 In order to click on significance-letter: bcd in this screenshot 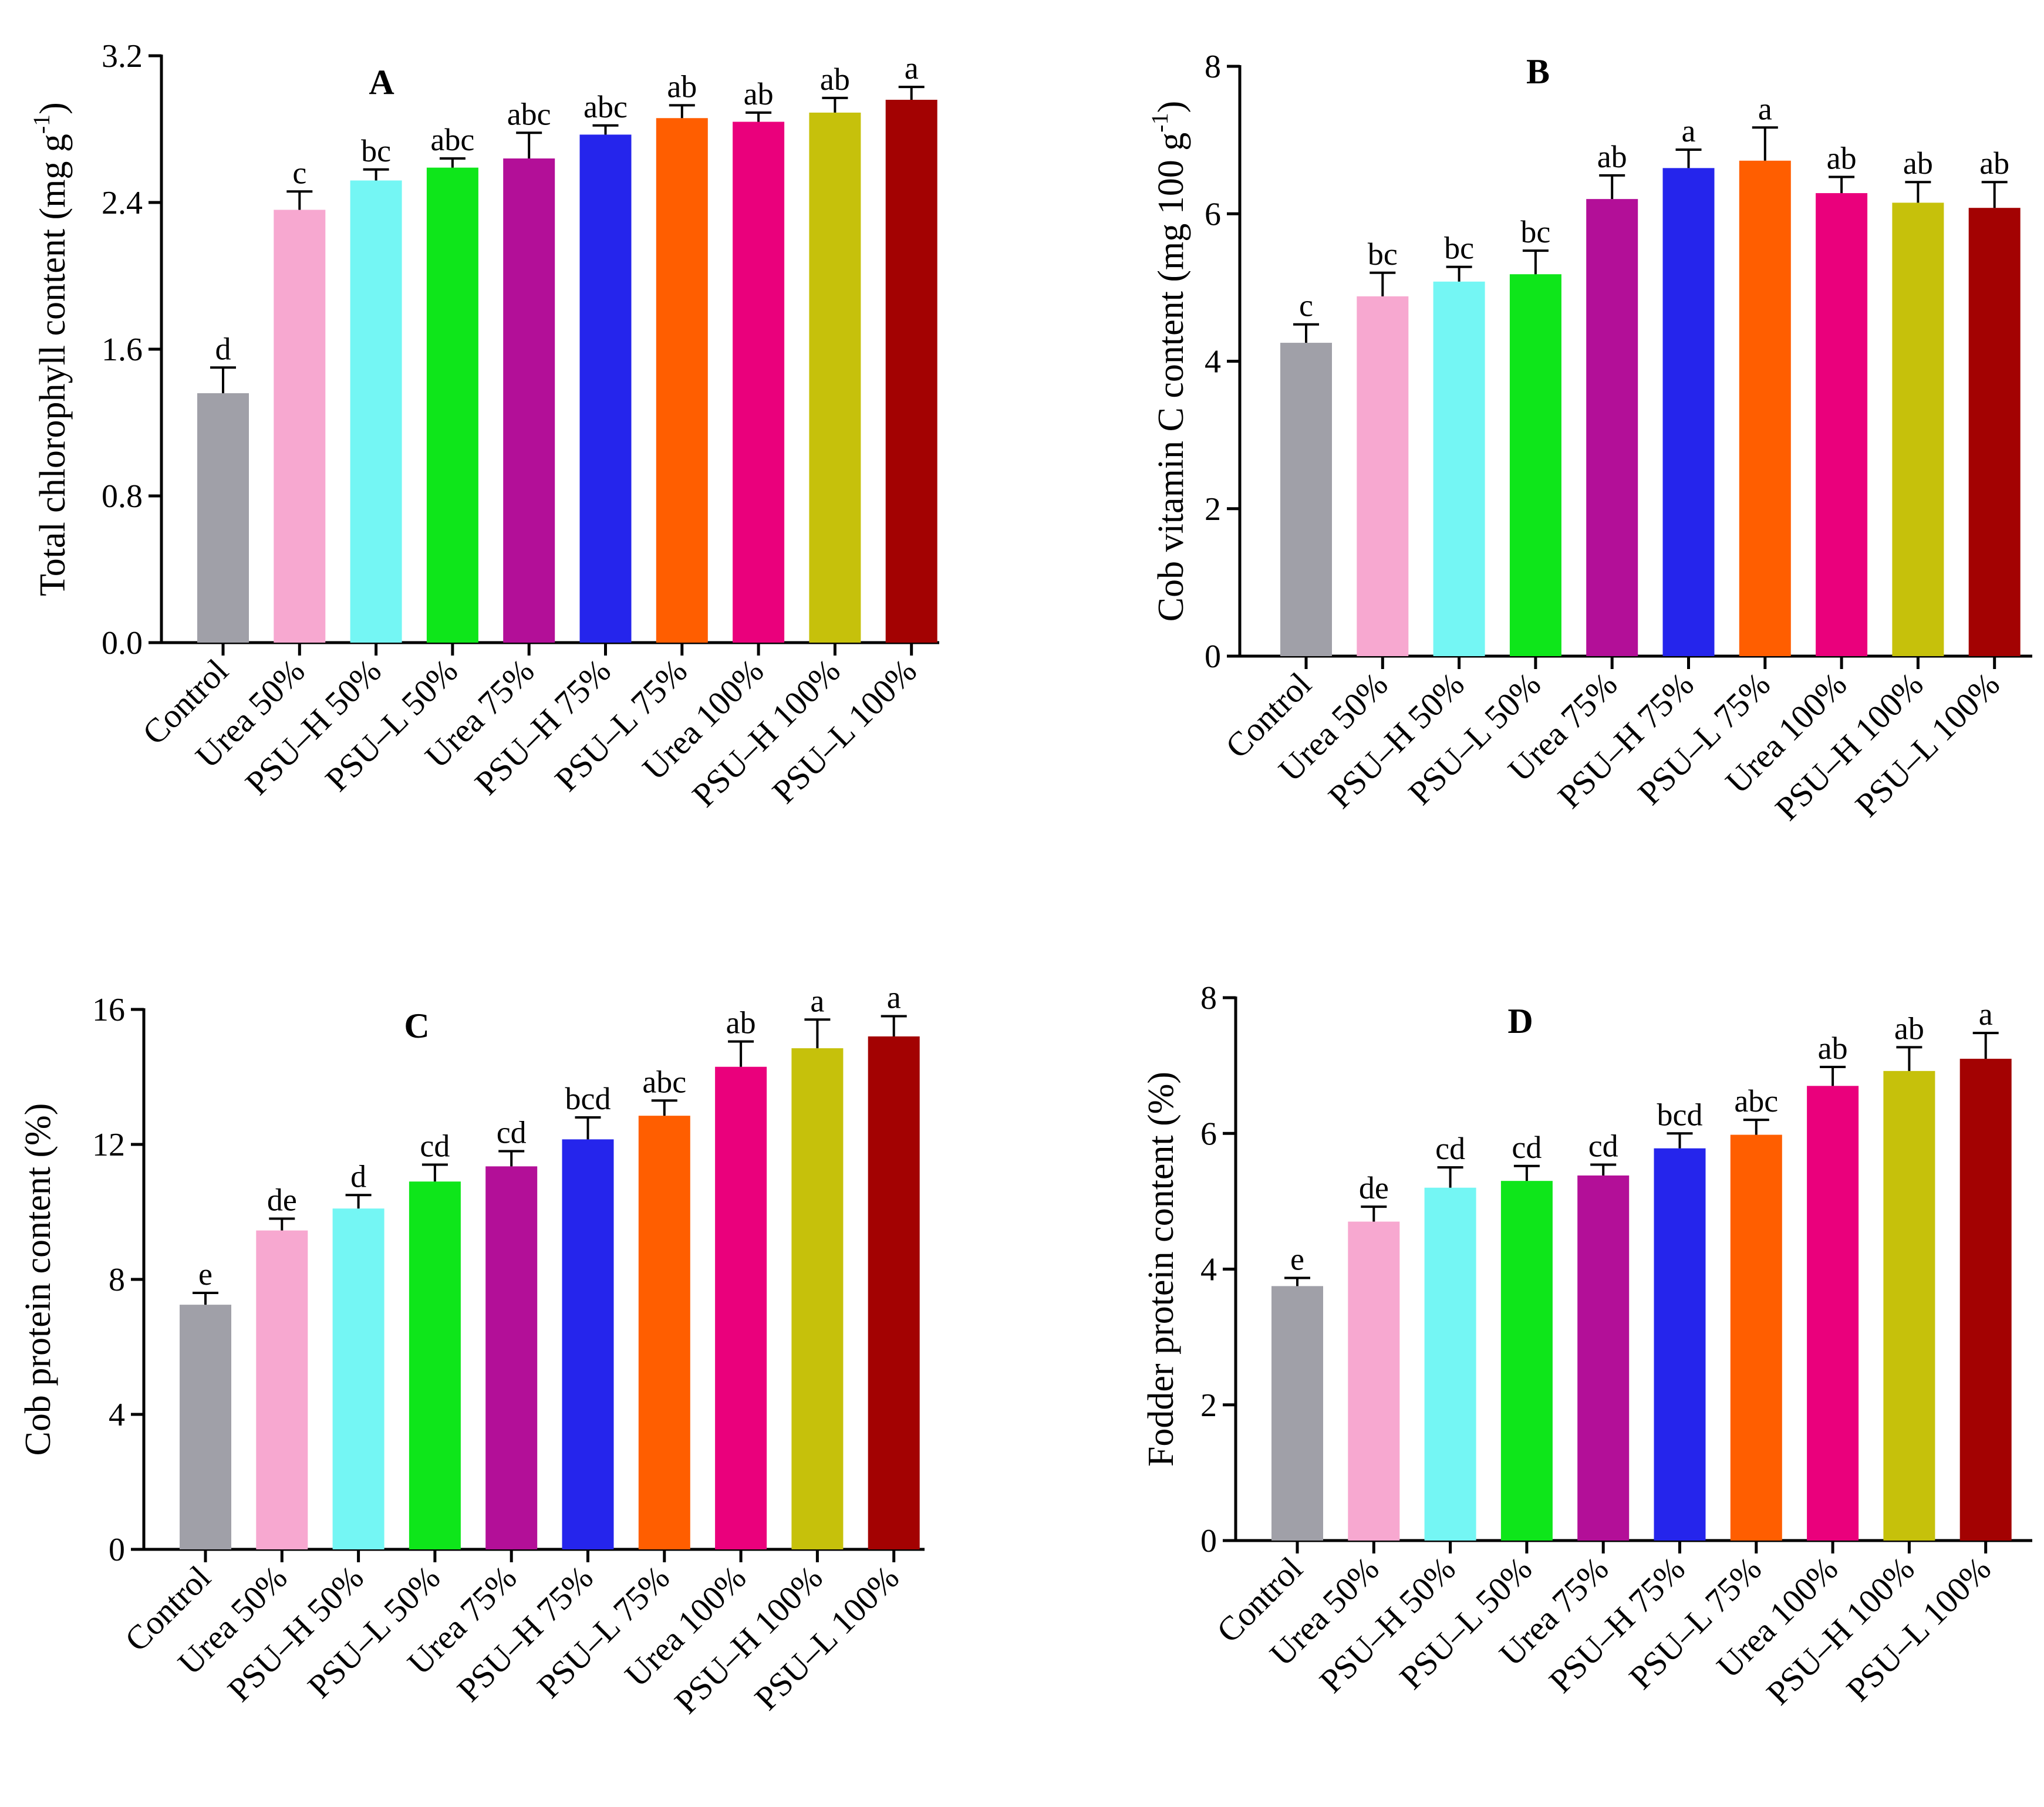, I will do `click(1680, 1115)`.